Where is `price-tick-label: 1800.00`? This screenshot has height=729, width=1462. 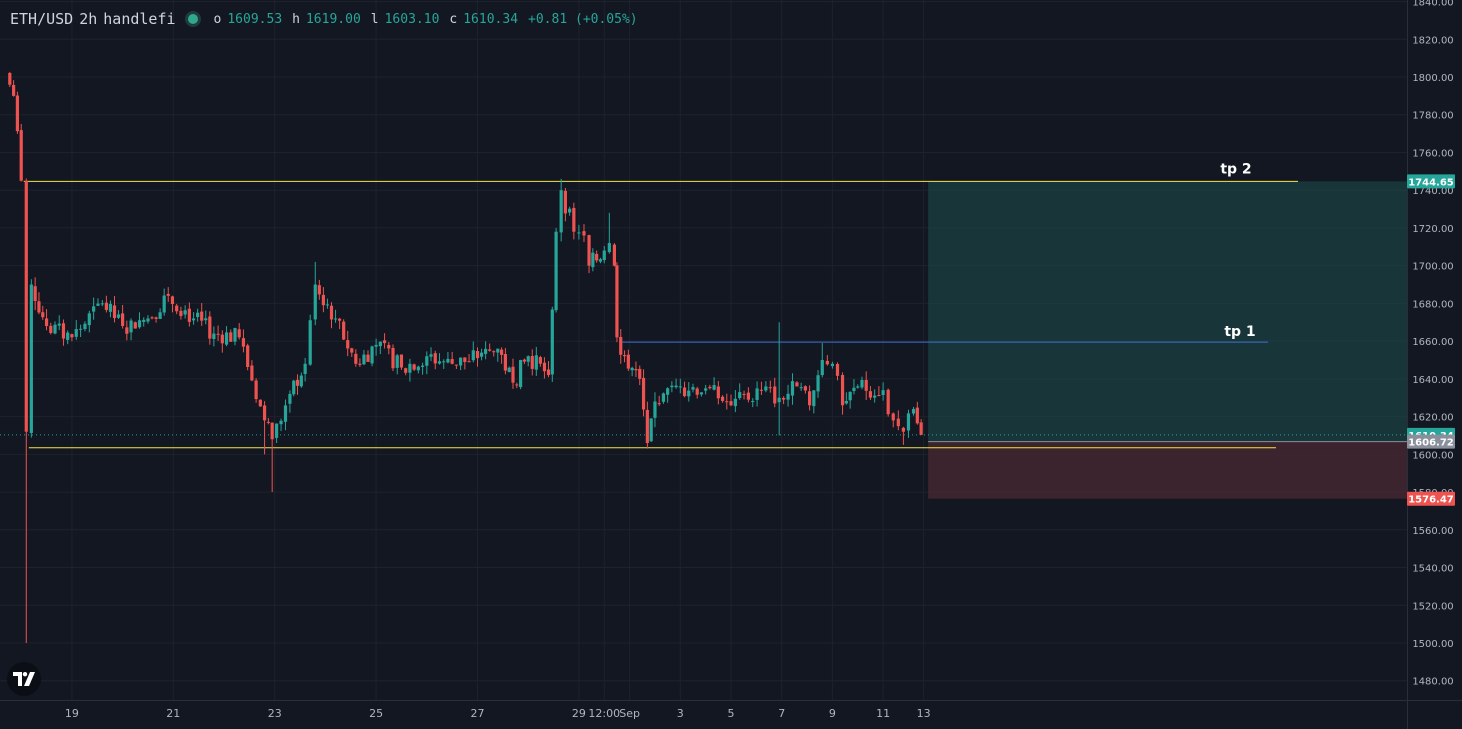
price-tick-label: 1800.00 is located at coordinates (1432, 78).